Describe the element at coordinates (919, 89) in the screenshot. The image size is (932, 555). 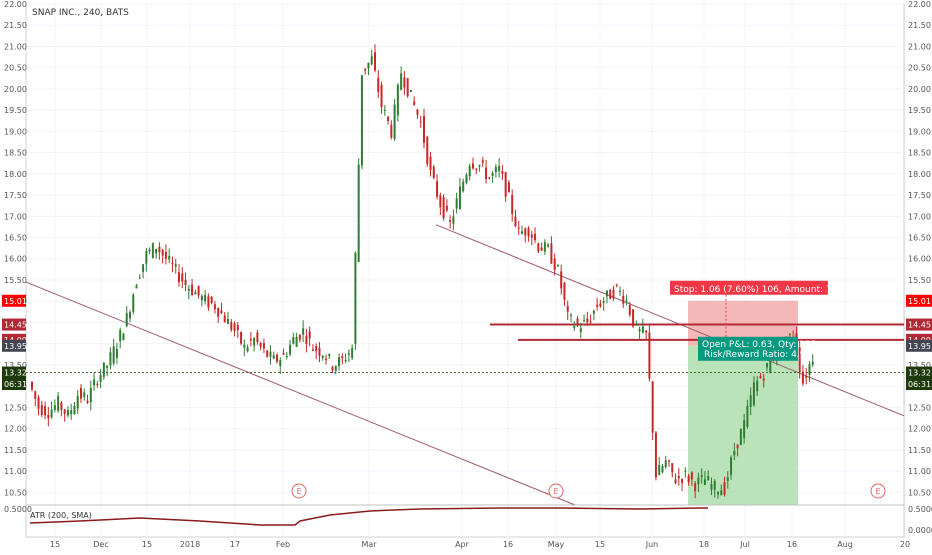
I see `y-tick-label-right: 20.00` at that location.